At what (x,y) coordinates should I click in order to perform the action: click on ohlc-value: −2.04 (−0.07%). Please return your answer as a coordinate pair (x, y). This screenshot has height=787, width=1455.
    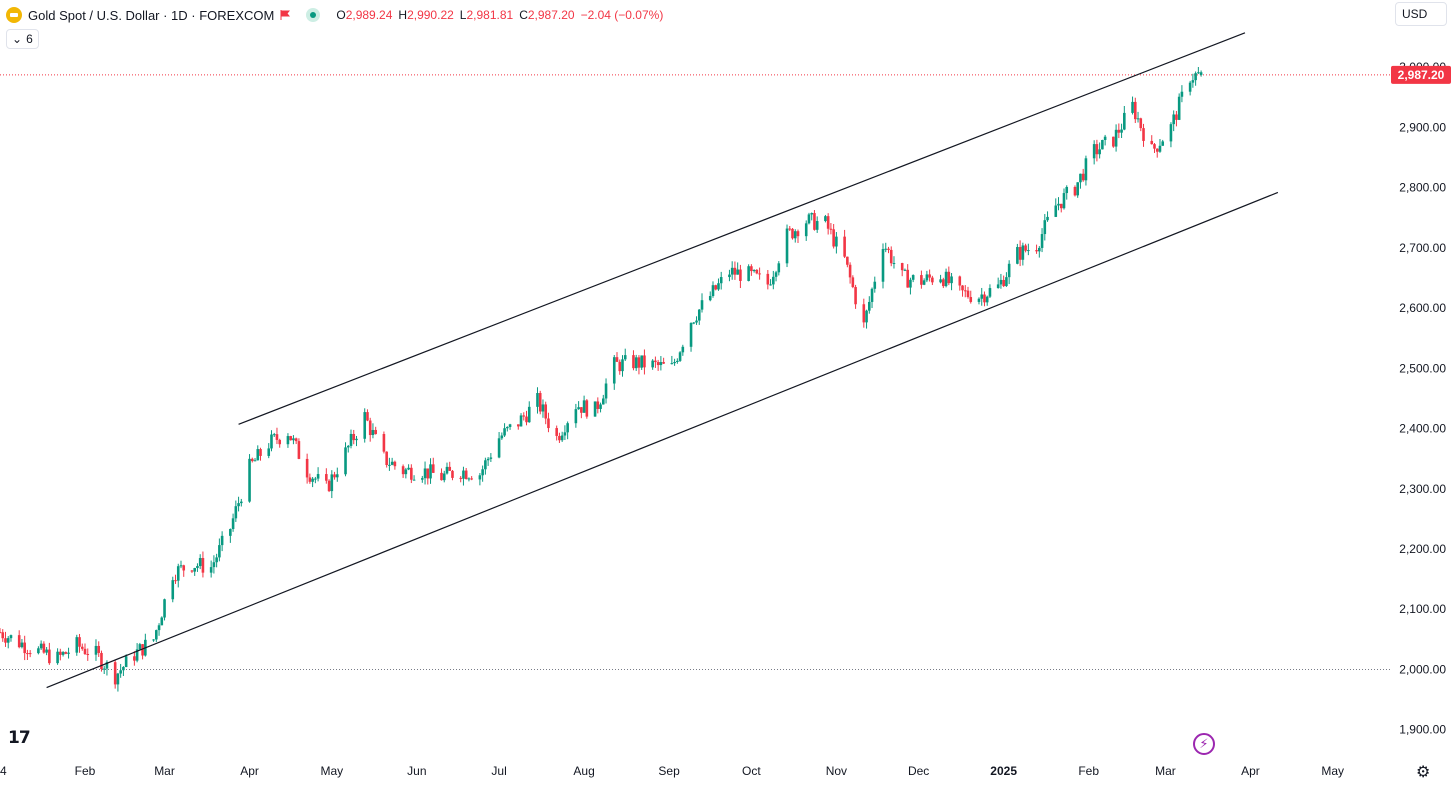
    Looking at the image, I should click on (622, 15).